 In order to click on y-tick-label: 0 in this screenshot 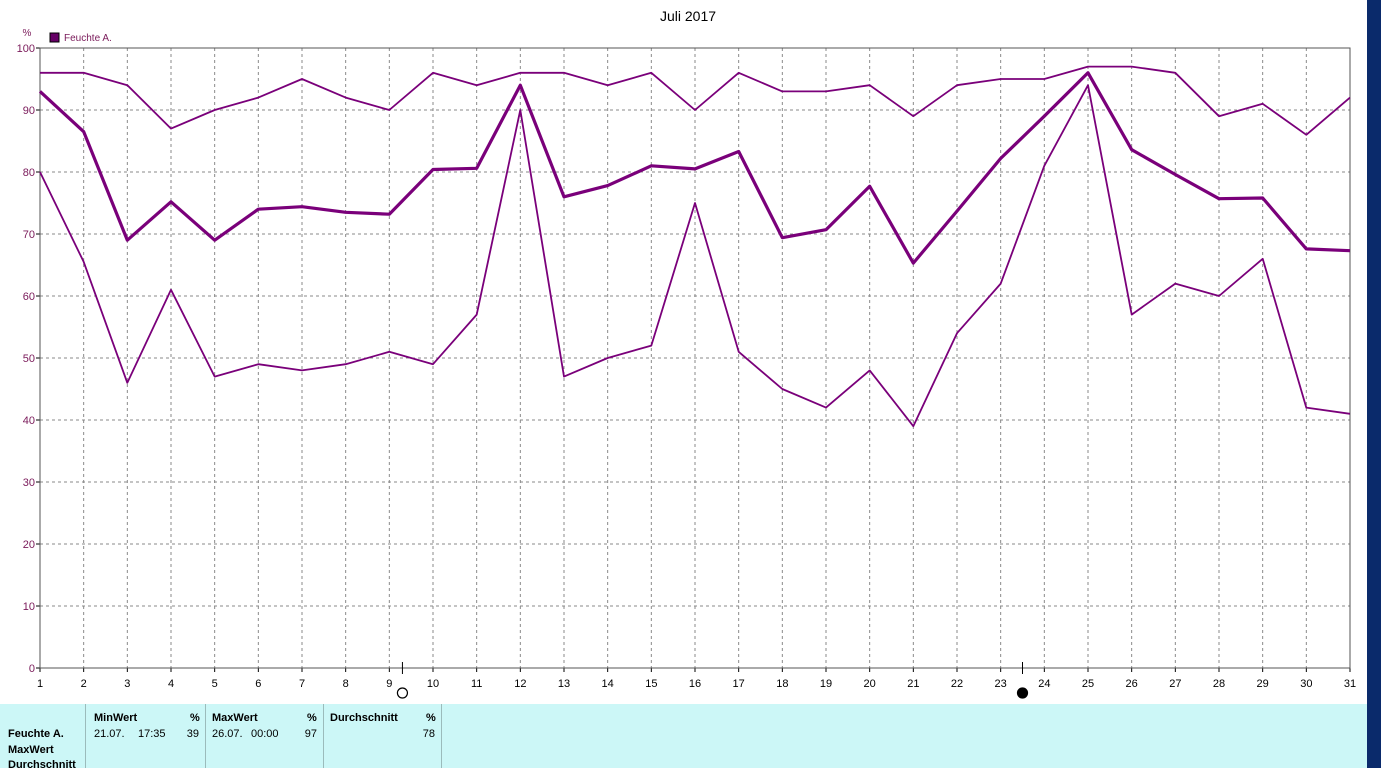, I will do `click(32, 669)`.